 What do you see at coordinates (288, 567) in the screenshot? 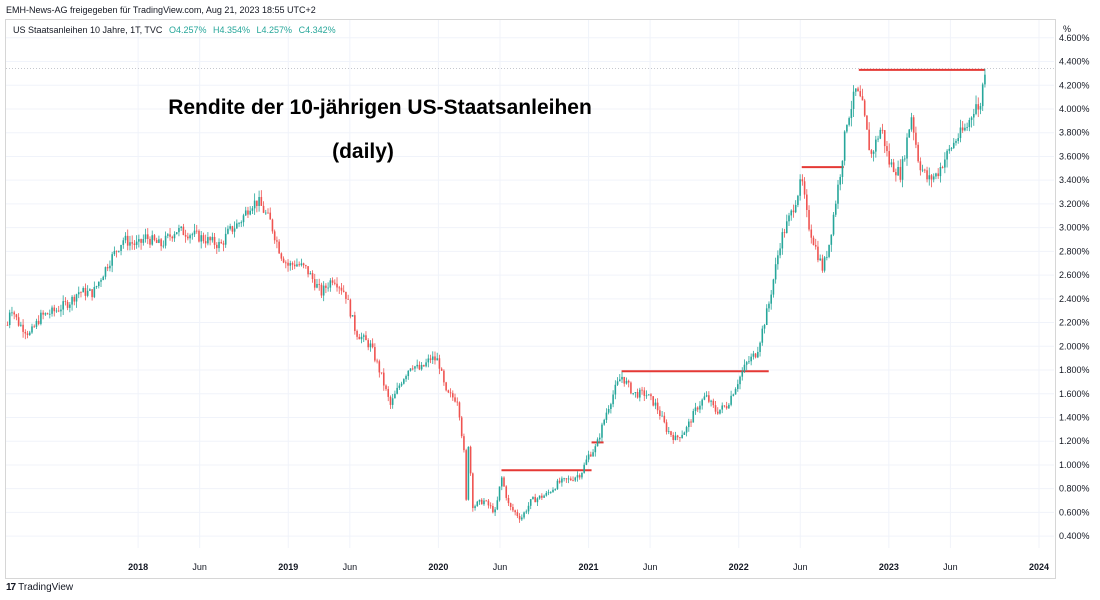
I see `x-tick-label: 2019` at bounding box center [288, 567].